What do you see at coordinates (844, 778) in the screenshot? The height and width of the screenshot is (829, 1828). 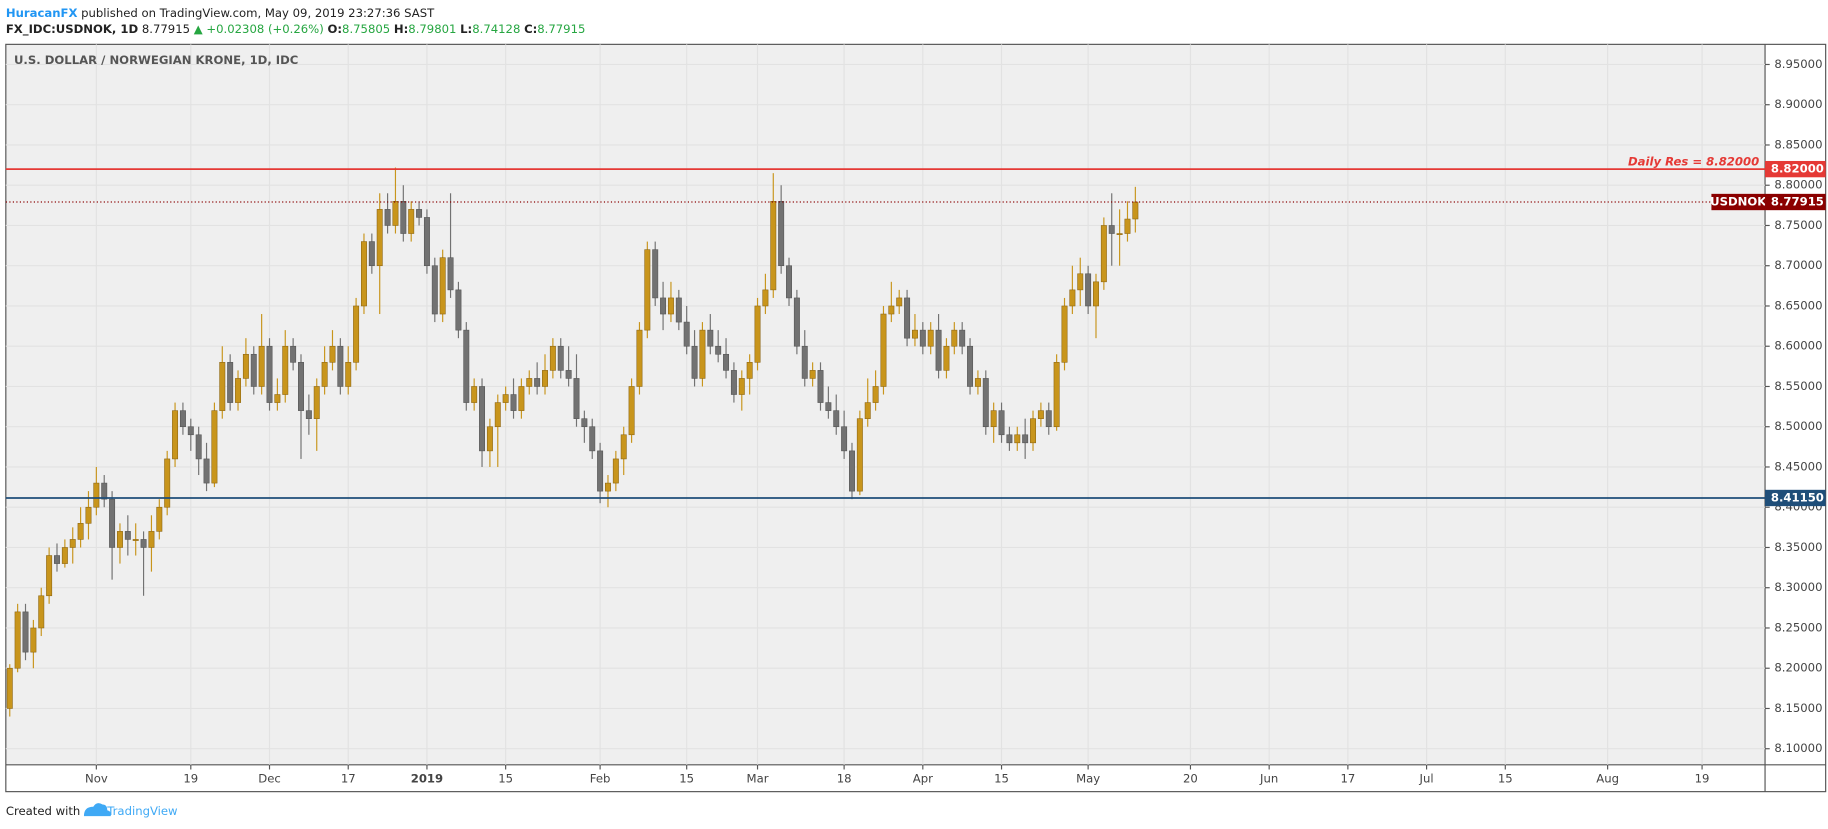 I see `x-tick-label: 18` at bounding box center [844, 778].